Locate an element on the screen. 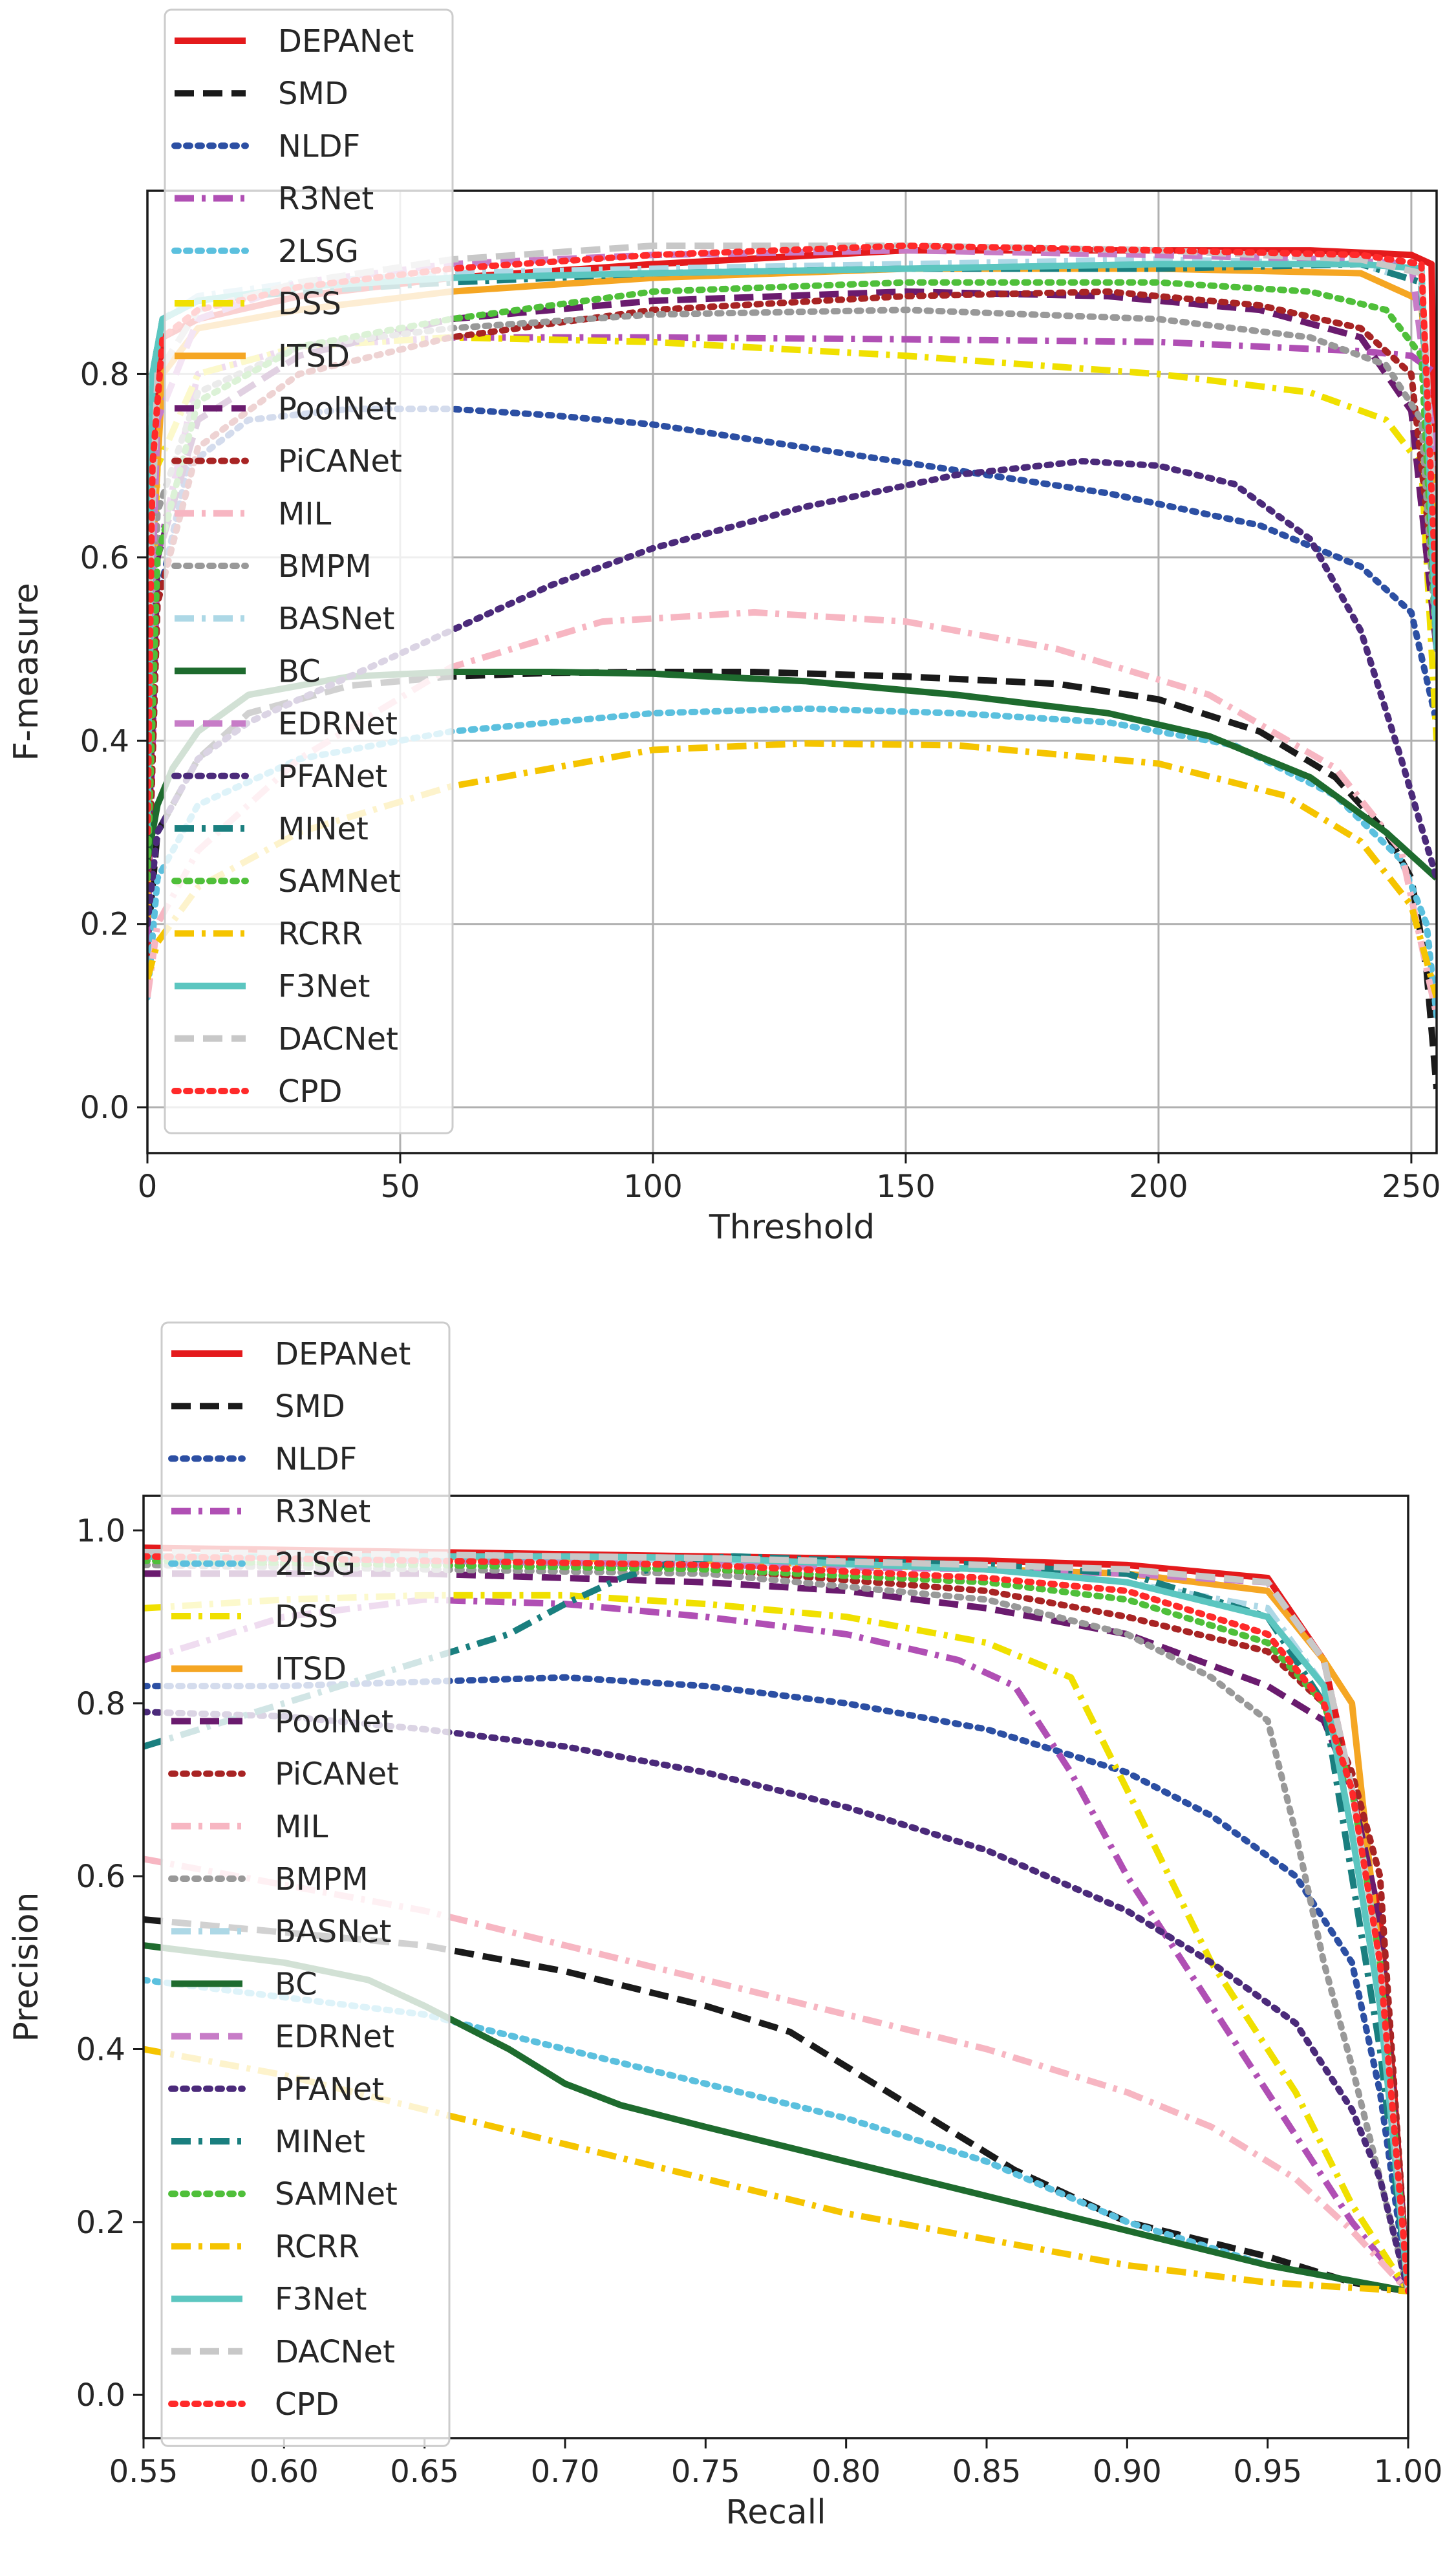 This screenshot has width=1456, height=2550. x-tick-label: 0.80 is located at coordinates (846, 2472).